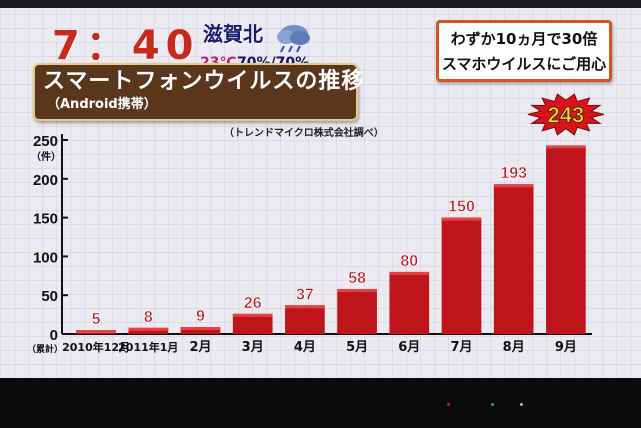 This screenshot has height=428, width=641. What do you see at coordinates (514, 347) in the screenshot?
I see `x-tick-label: 8月` at bounding box center [514, 347].